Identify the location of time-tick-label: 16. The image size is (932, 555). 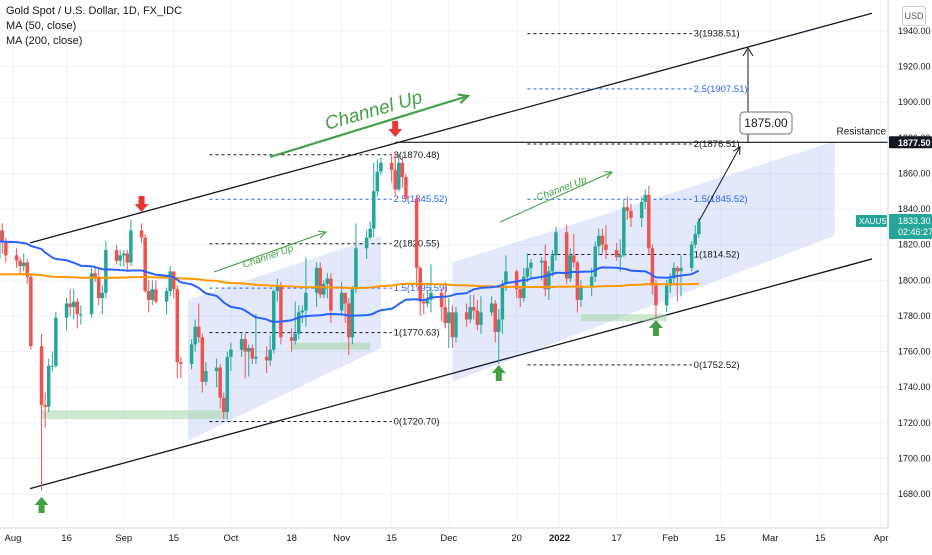
(66, 538).